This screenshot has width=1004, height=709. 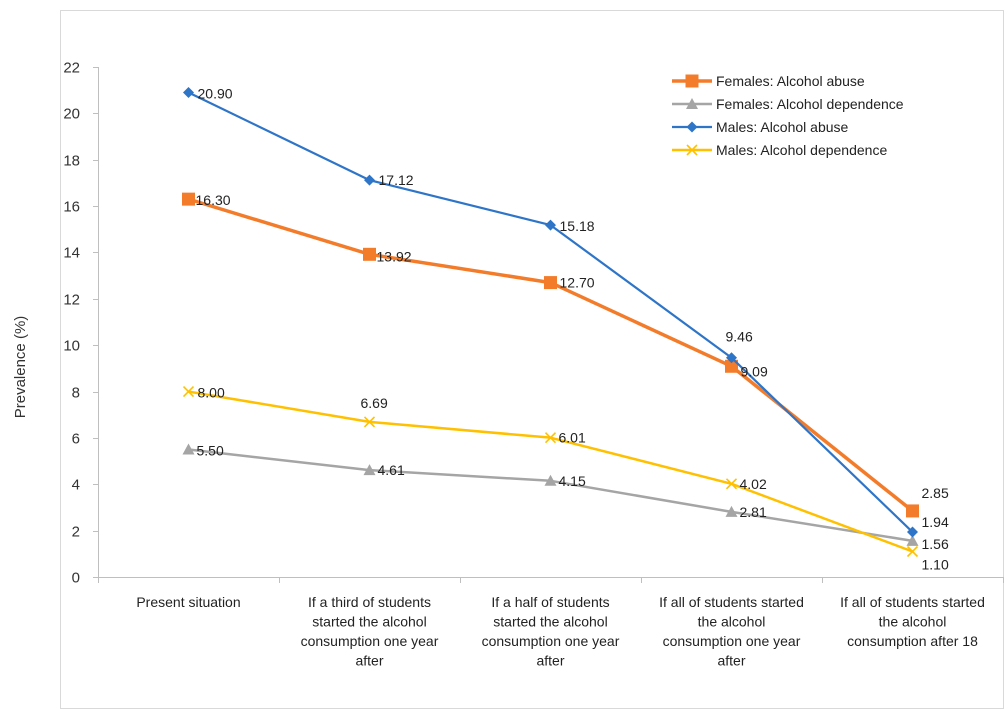 What do you see at coordinates (71, 346) in the screenshot?
I see `y-tick-label: 10` at bounding box center [71, 346].